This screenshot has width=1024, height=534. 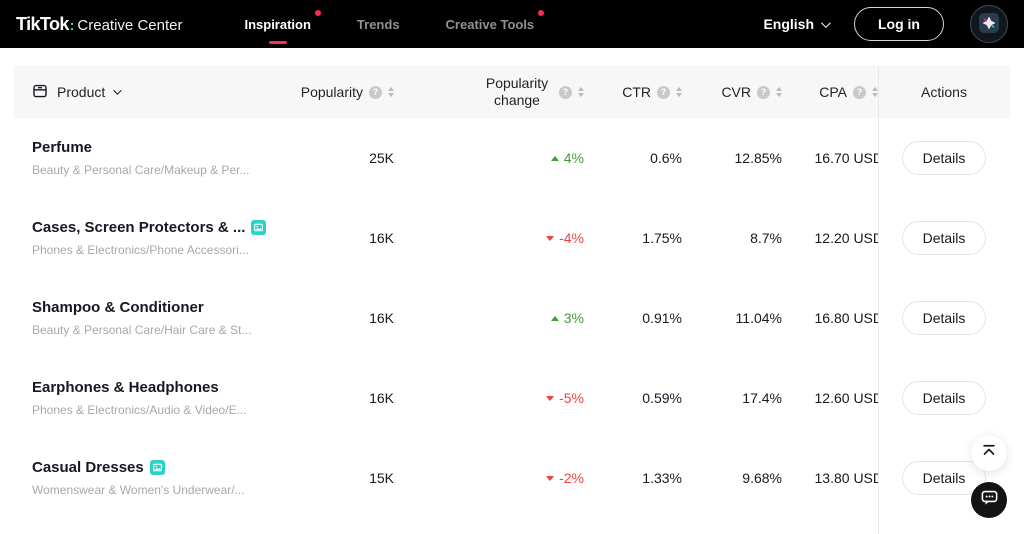 I want to click on main-nav: Inspiration Trends Creative Tools, so click(x=394, y=26).